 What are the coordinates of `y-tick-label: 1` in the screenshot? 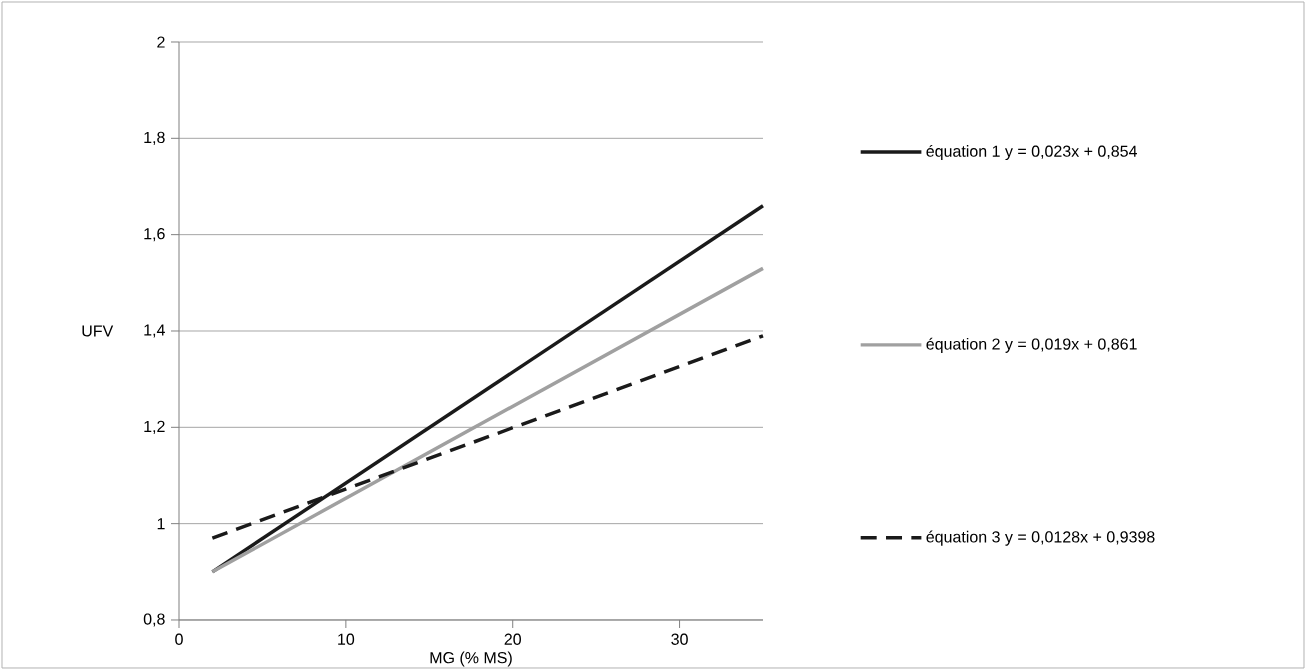 It's located at (161, 524).